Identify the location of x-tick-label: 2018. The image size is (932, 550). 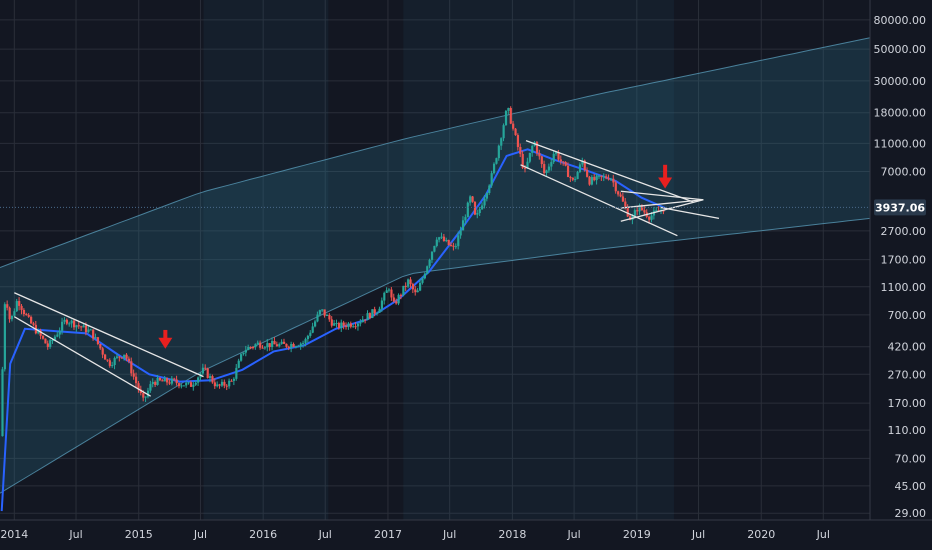
(512, 534).